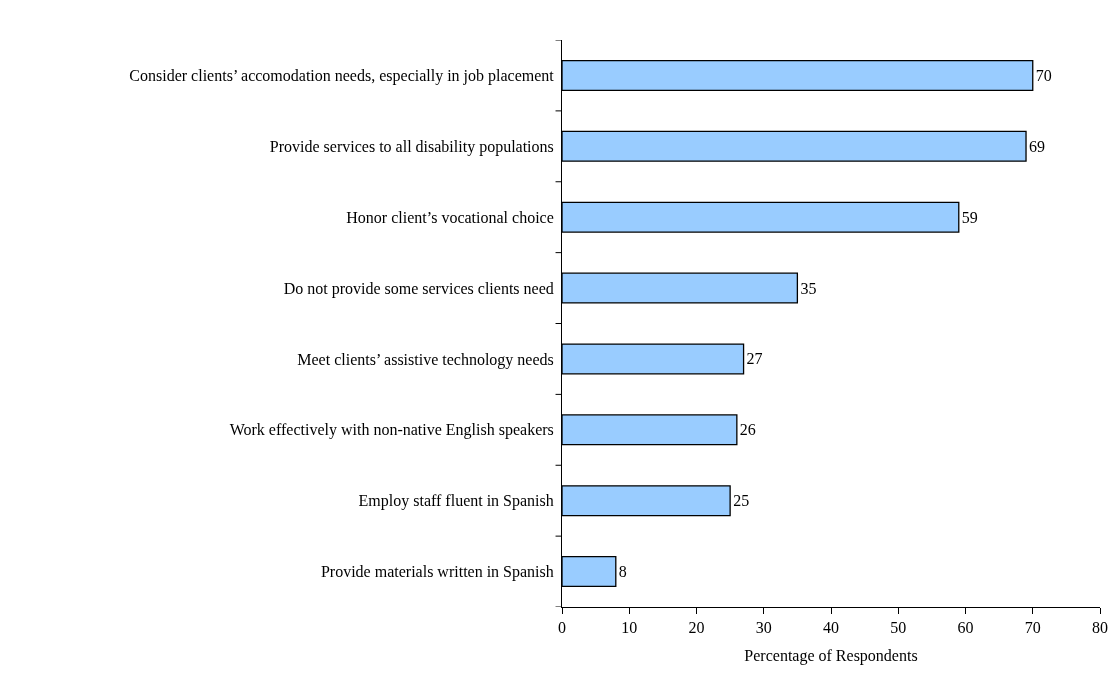  Describe the element at coordinates (808, 288) in the screenshot. I see `data-label: 35` at that location.